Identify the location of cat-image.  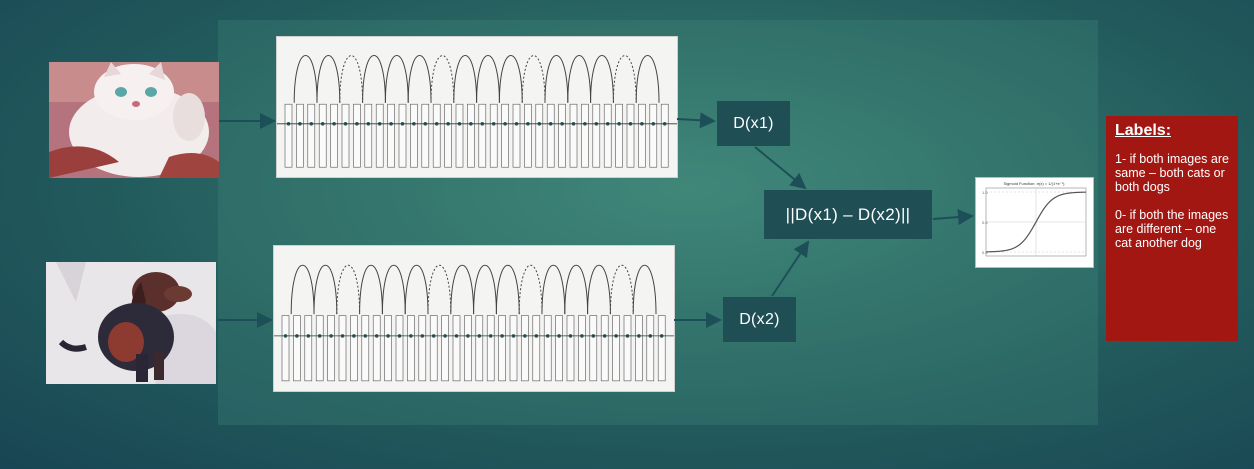
(134, 120).